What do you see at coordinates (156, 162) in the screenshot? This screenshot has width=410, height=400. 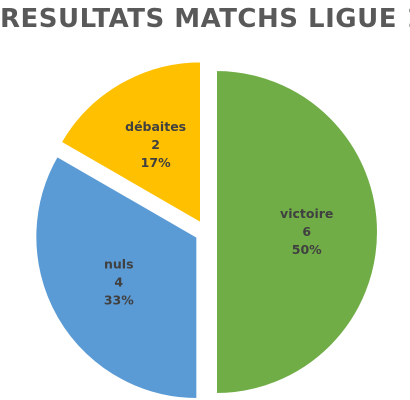 I see `data-label-percent-débaites: 17%` at bounding box center [156, 162].